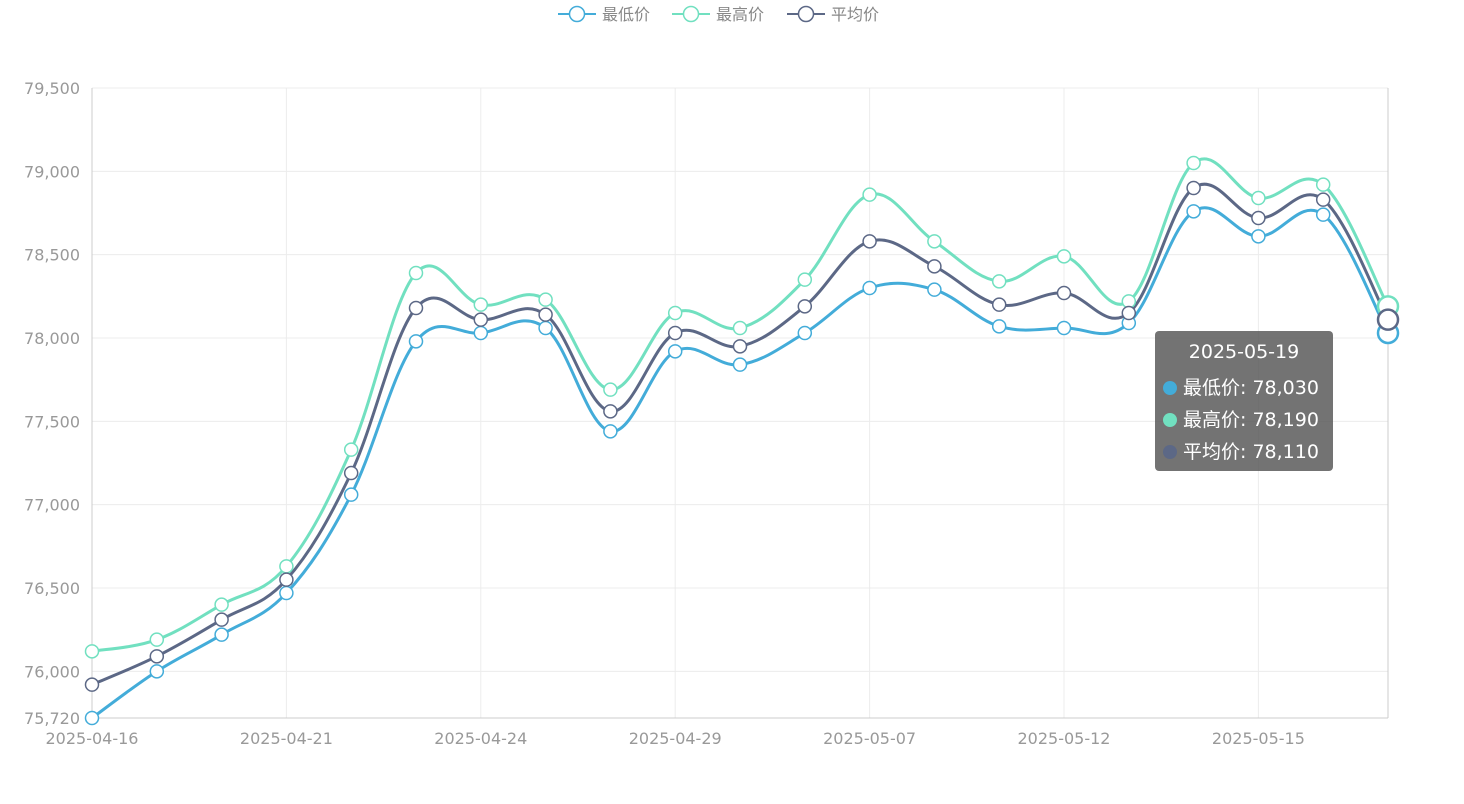 This screenshot has width=1464, height=804. Describe the element at coordinates (1064, 738) in the screenshot. I see `x-tick-label: 2025-05-12` at that location.